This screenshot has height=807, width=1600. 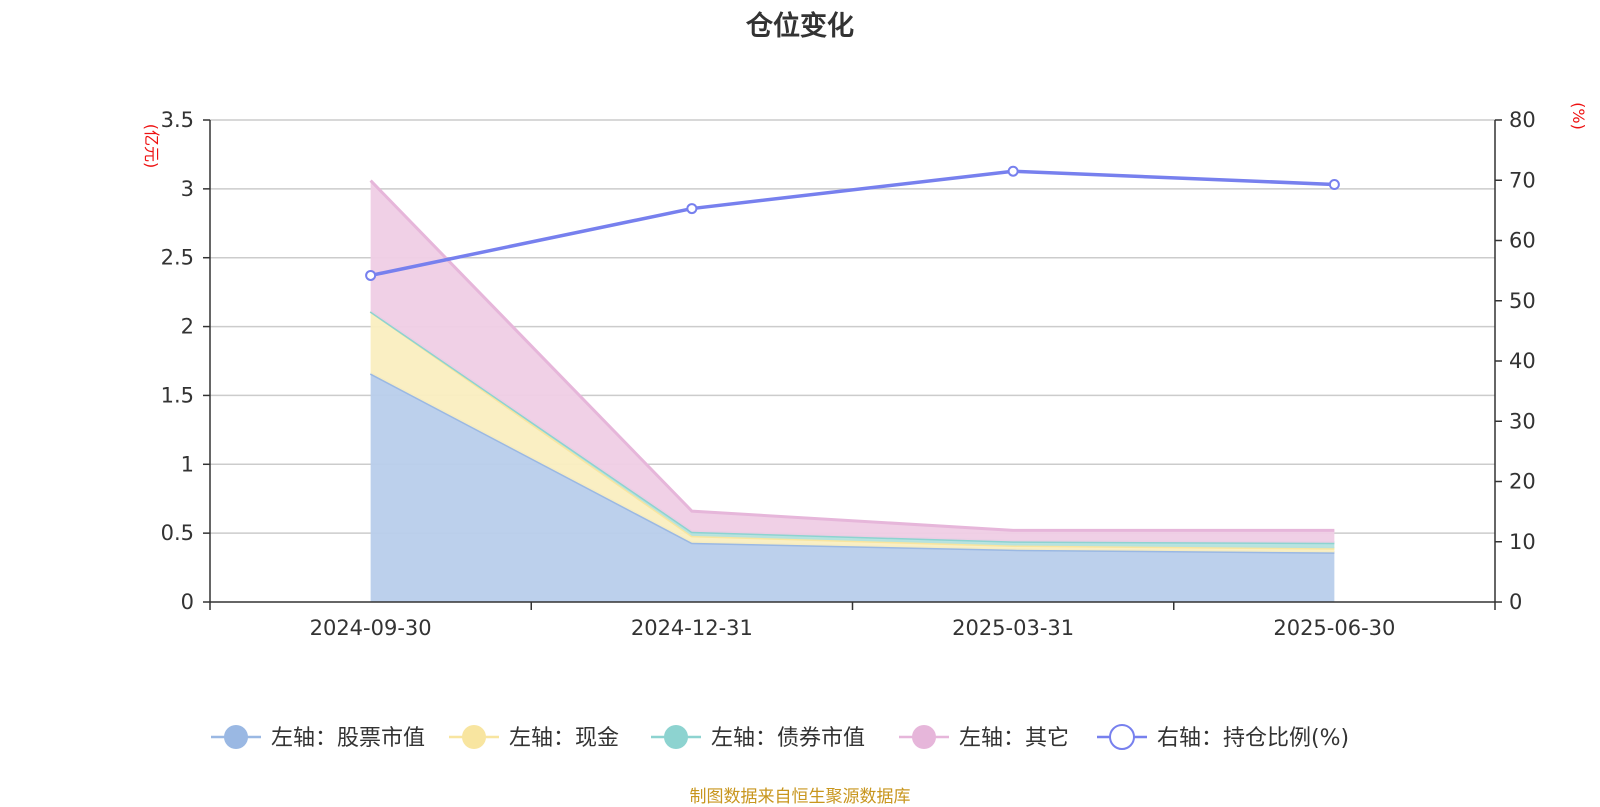 What do you see at coordinates (1253, 738) in the screenshot?
I see `legend-label: 右轴：持仓比例(%)` at bounding box center [1253, 738].